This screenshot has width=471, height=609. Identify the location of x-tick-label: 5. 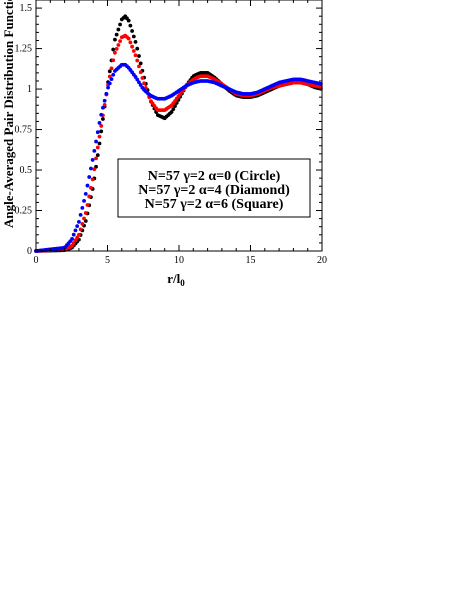
(107, 260).